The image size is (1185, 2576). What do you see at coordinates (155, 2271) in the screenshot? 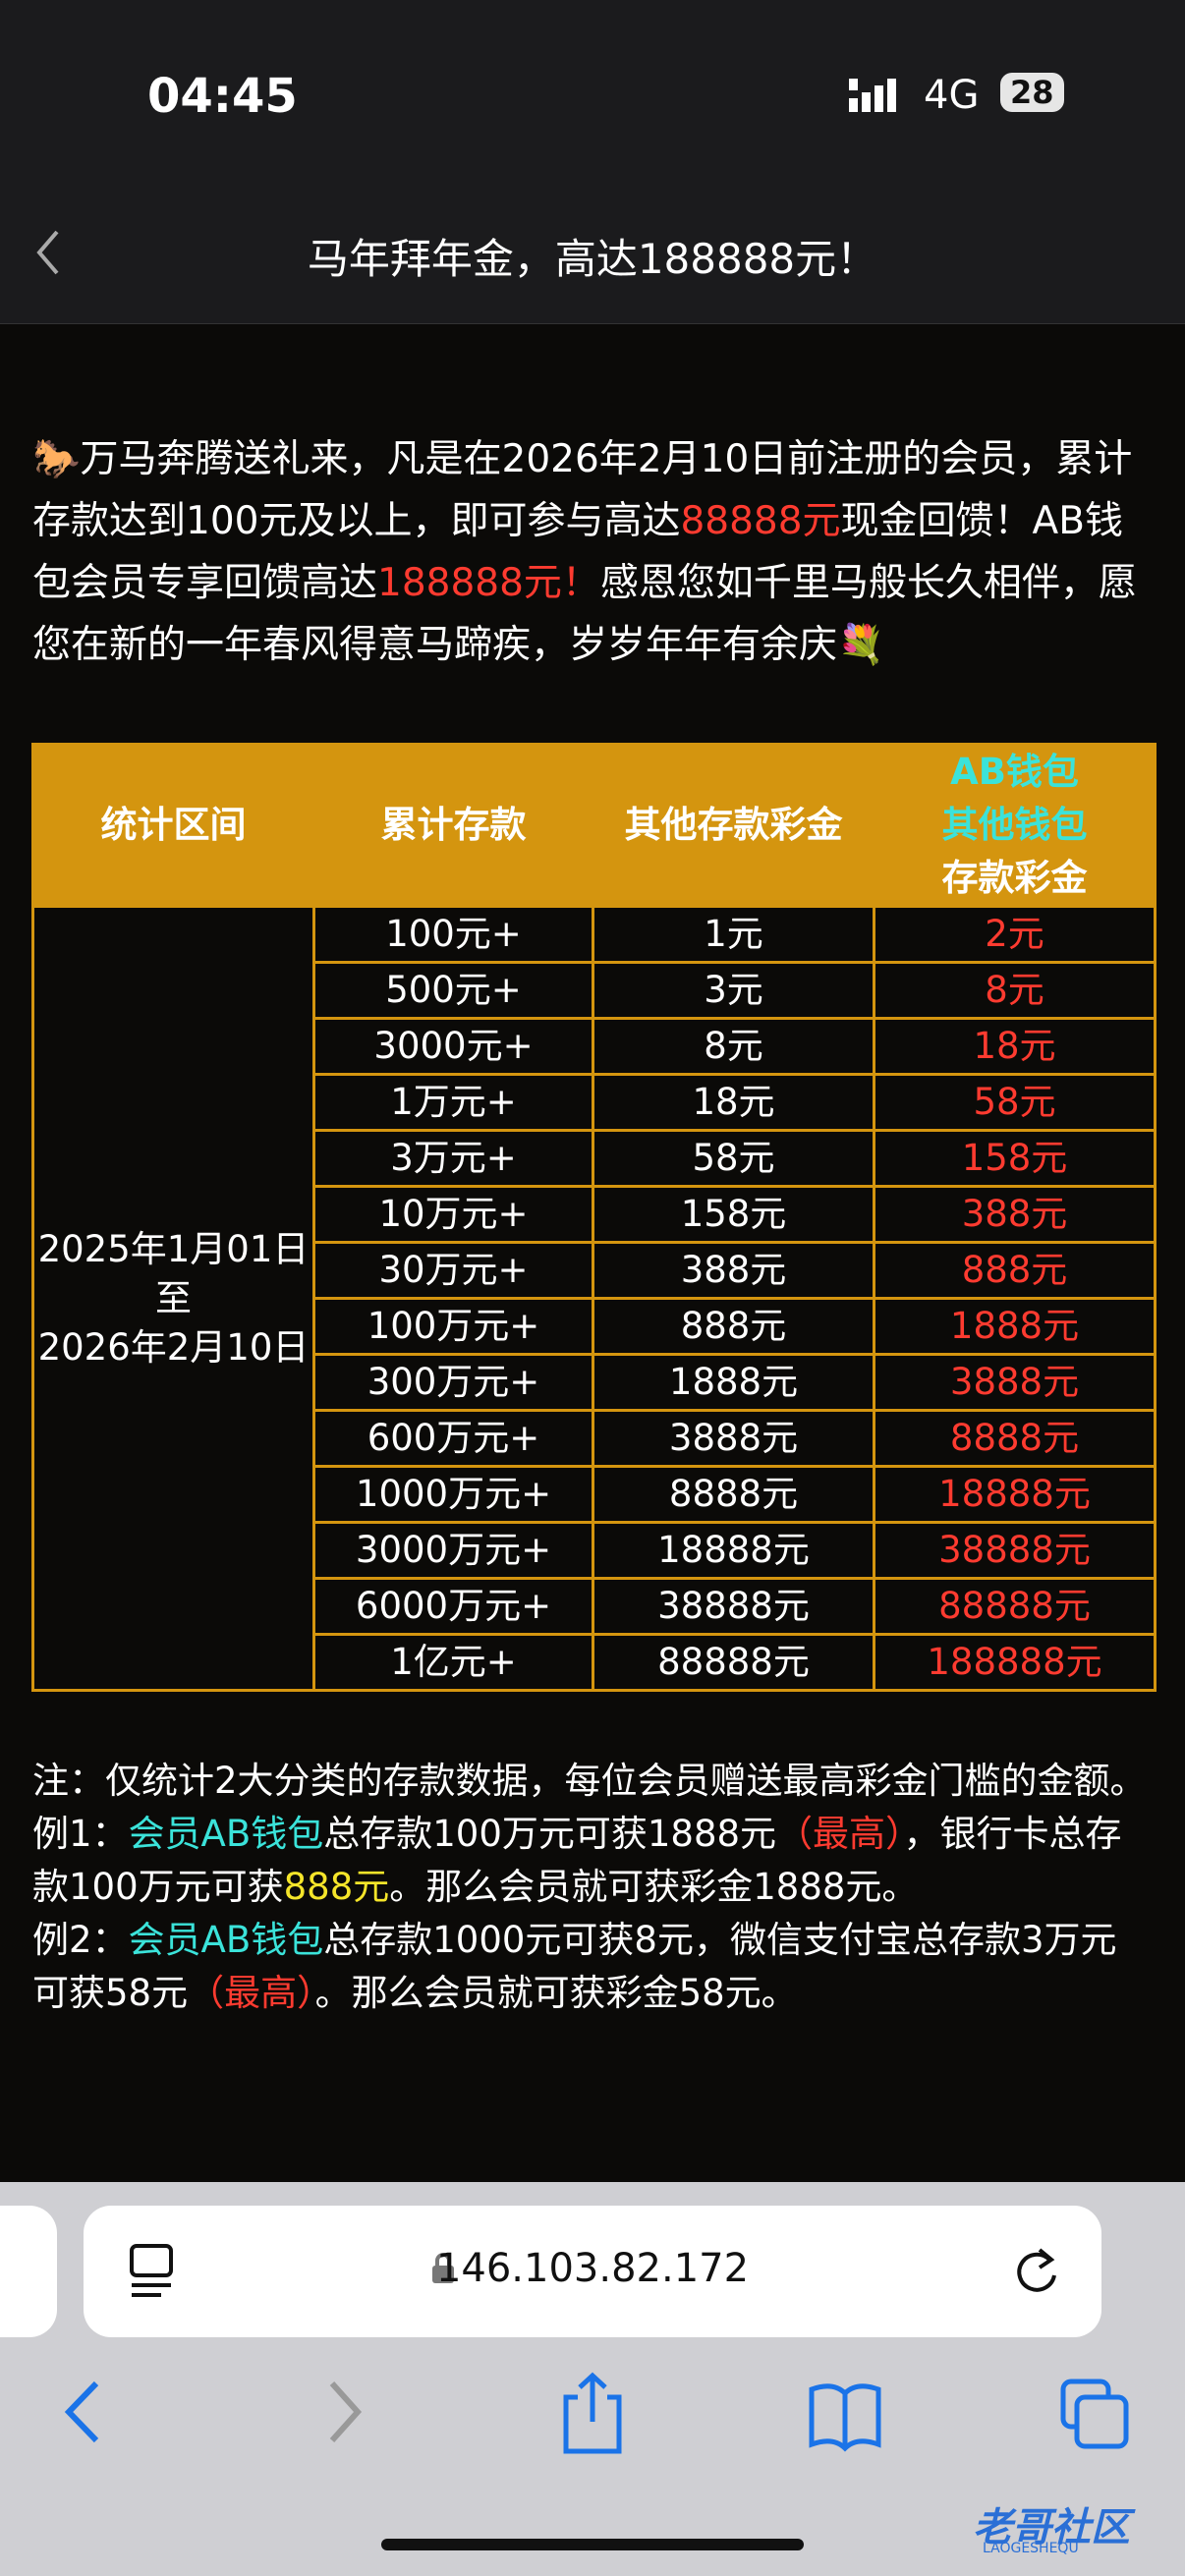
I see `reader-icon` at bounding box center [155, 2271].